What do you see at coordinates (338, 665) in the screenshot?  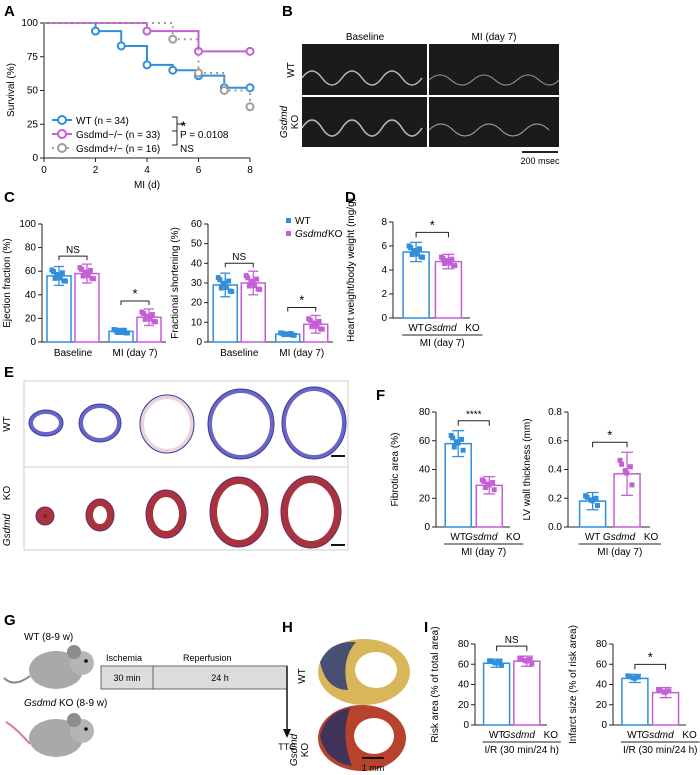 I see `ttc-wt-perfused` at bounding box center [338, 665].